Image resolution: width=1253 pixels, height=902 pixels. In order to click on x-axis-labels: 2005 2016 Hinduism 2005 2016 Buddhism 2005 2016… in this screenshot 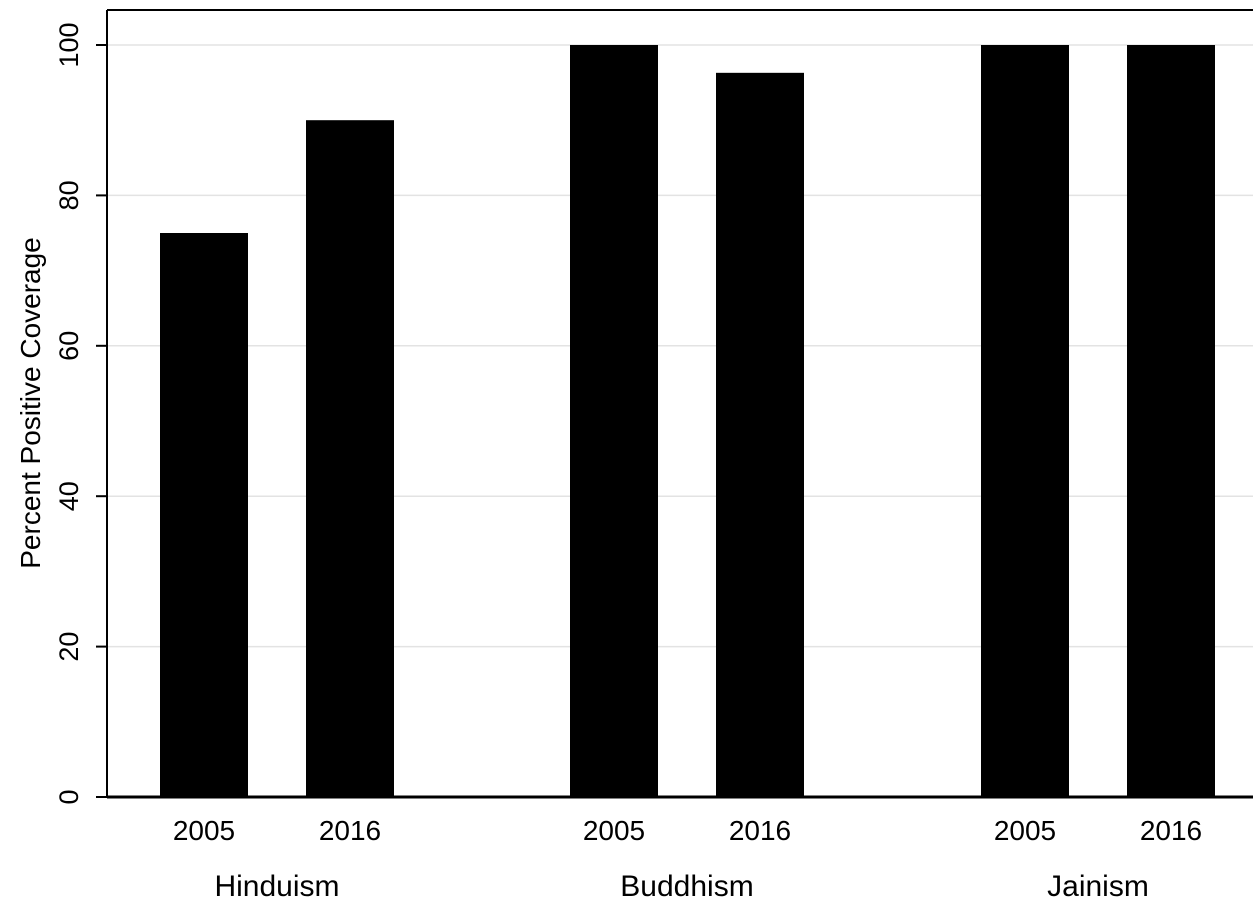, I will do `click(687, 858)`.